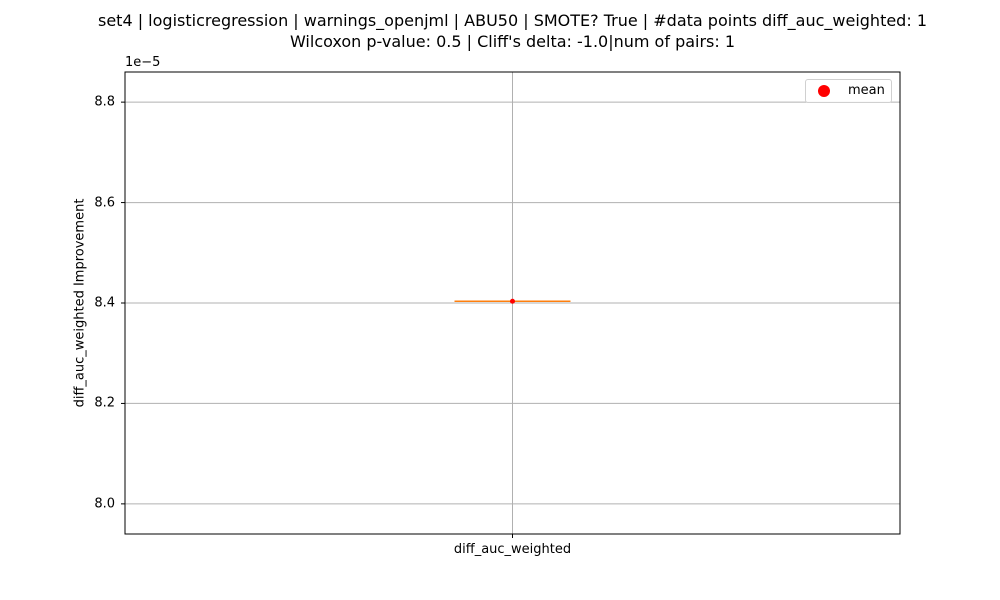  What do you see at coordinates (104, 403) in the screenshot?
I see `y-tick-label: 8.2` at bounding box center [104, 403].